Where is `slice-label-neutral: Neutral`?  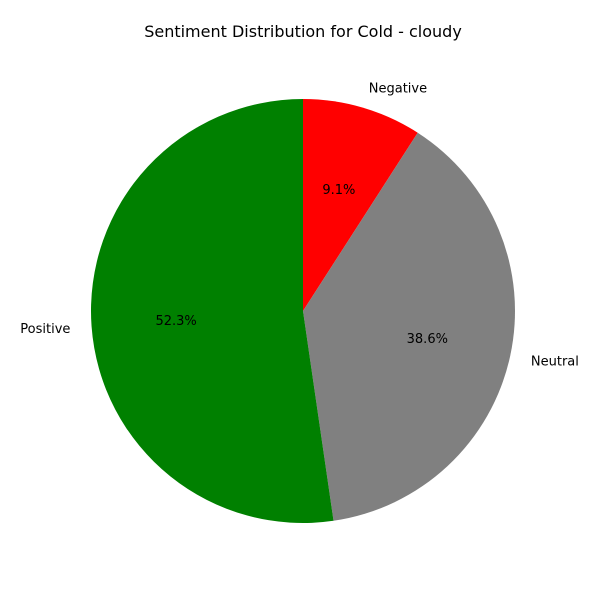
slice-label-neutral: Neutral is located at coordinates (555, 361).